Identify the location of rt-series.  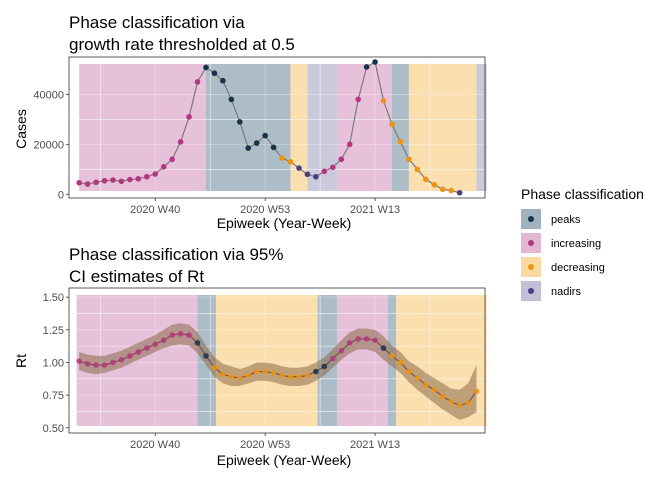
(278, 371).